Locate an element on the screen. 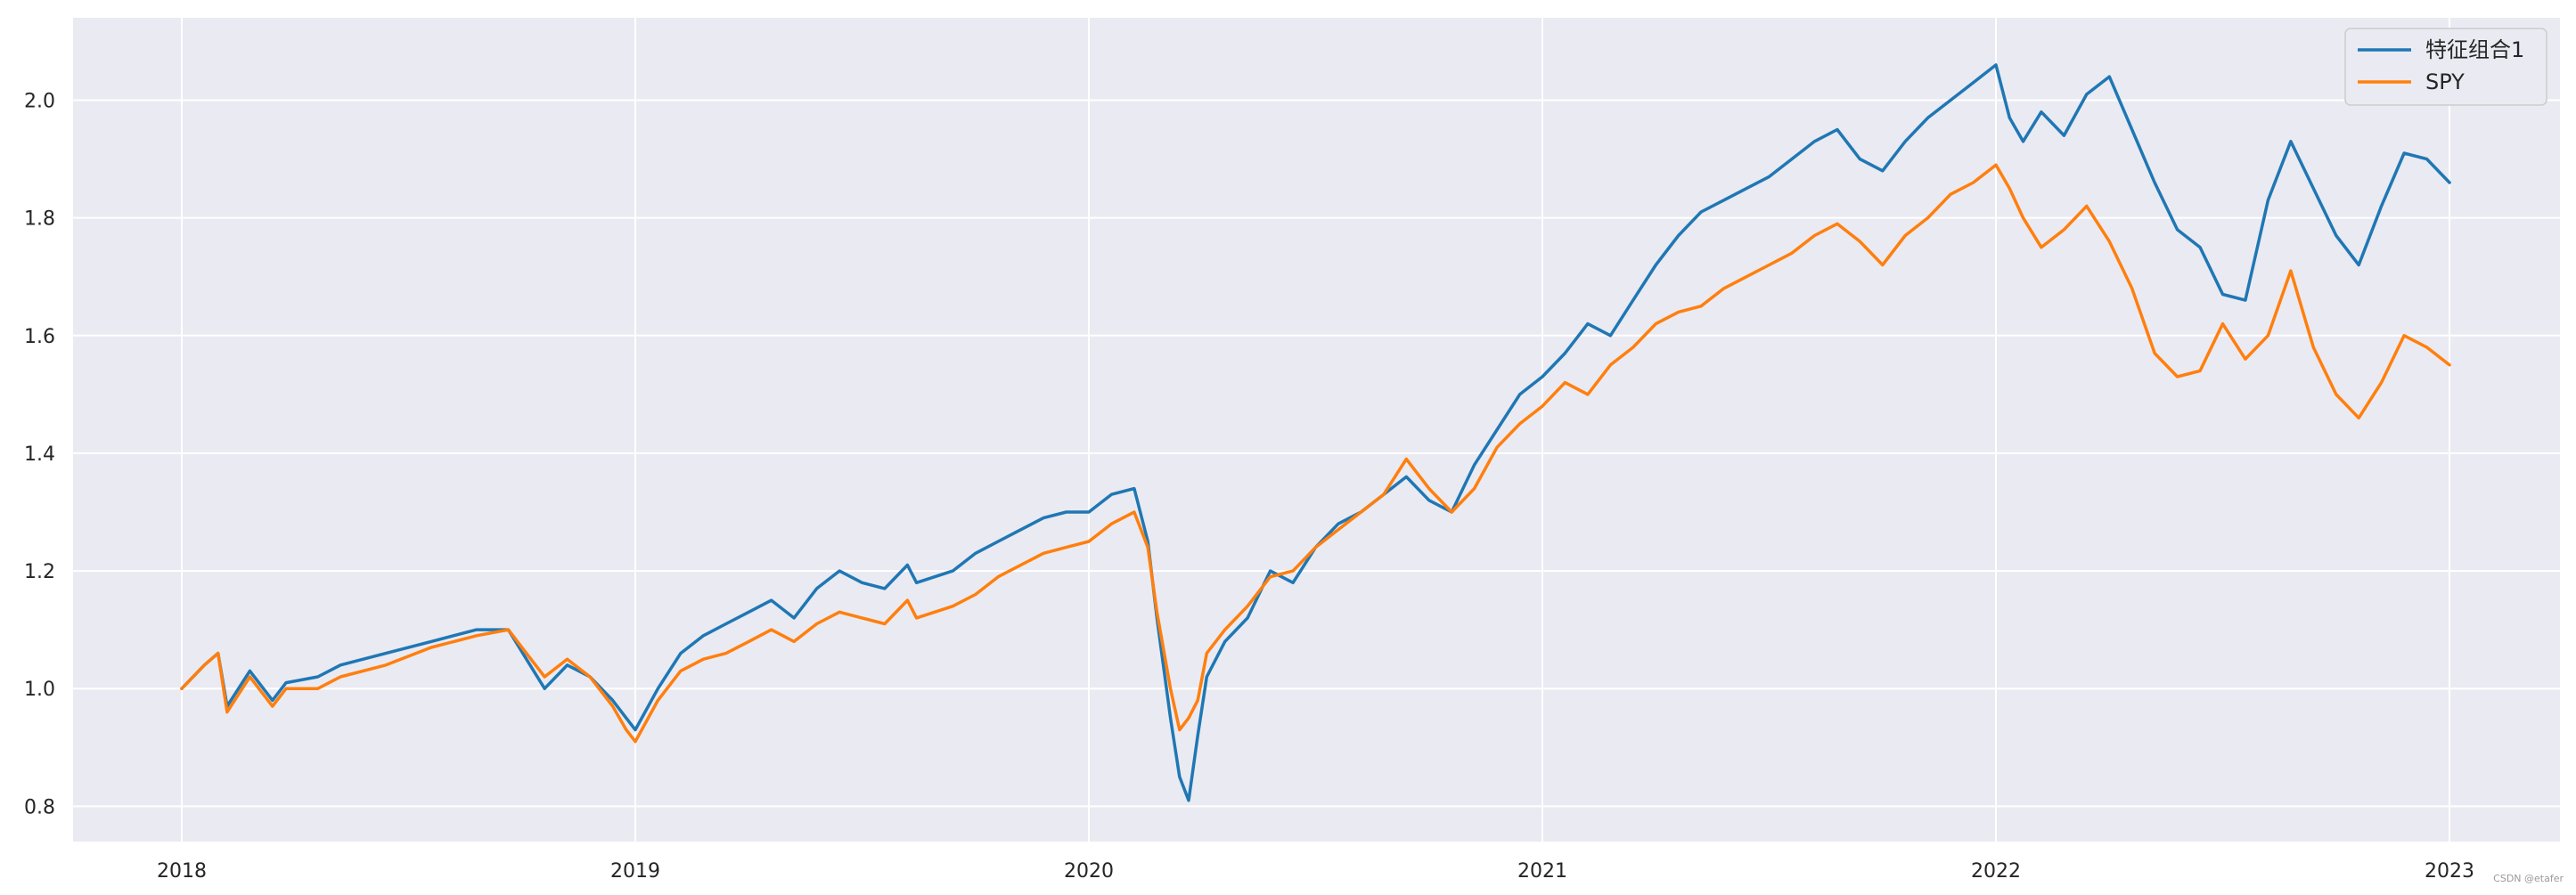 This screenshot has width=2576, height=895. watermark: CSDN @etafer is located at coordinates (2528, 879).